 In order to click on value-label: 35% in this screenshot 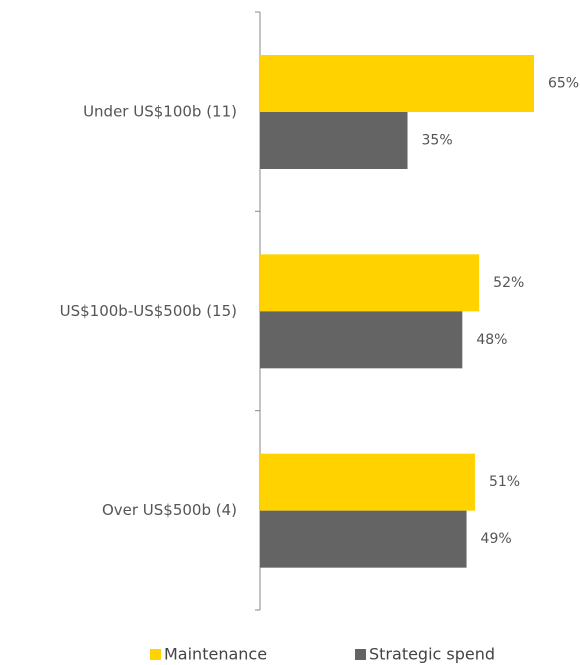, I will do `click(437, 141)`.